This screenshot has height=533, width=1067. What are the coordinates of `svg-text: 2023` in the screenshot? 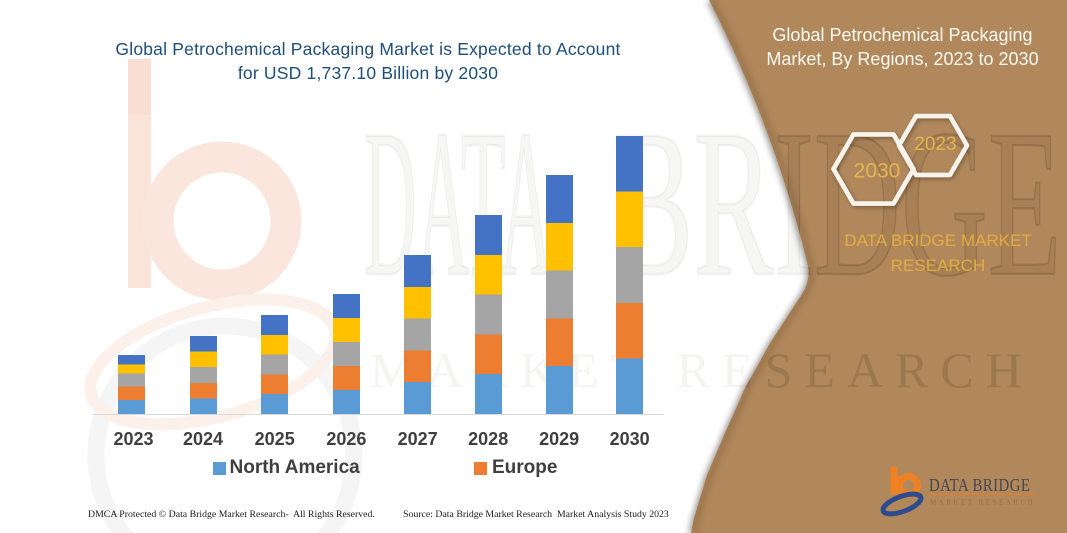 It's located at (935, 144).